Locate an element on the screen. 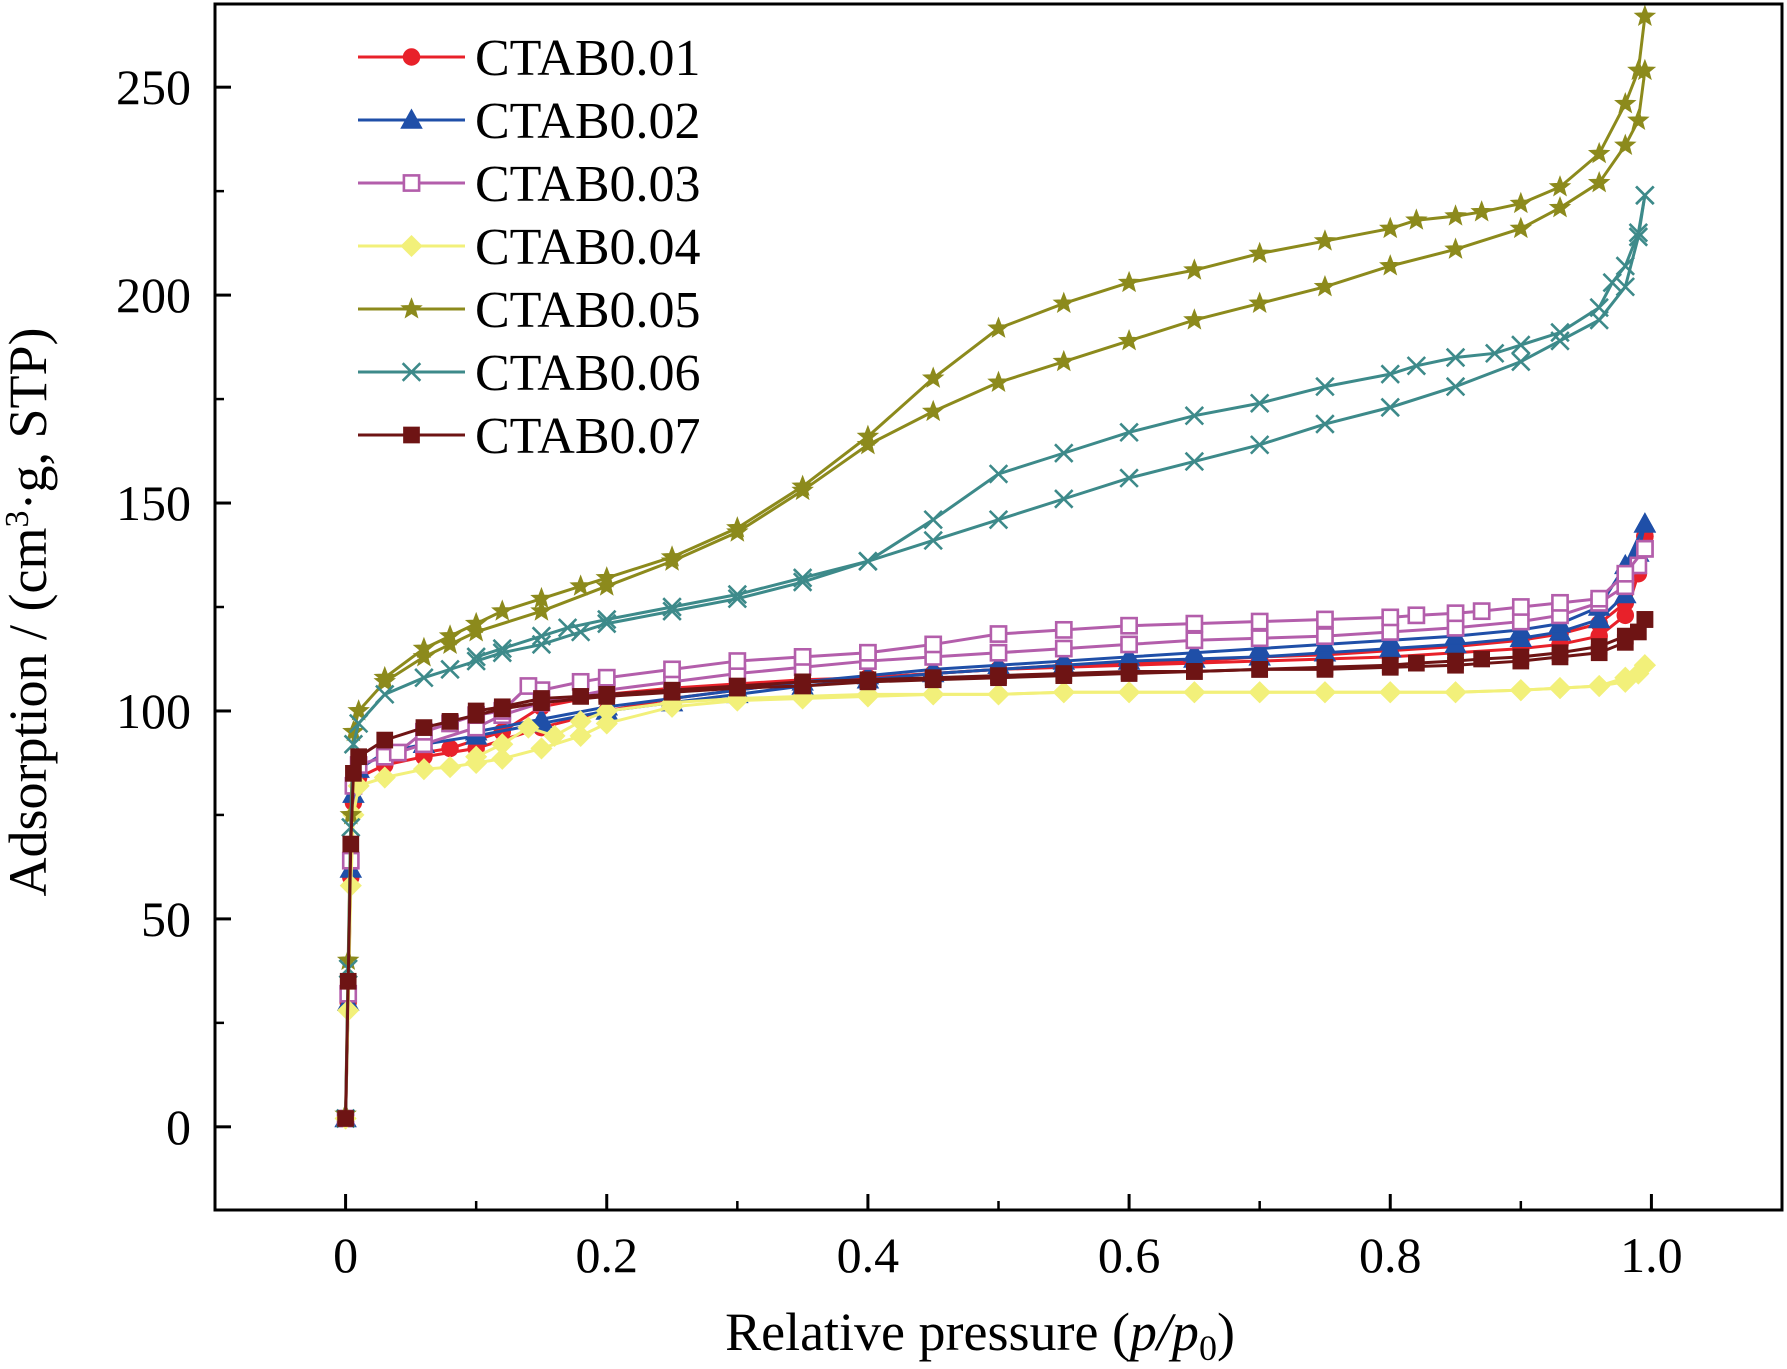 The height and width of the screenshot is (1369, 1787). marker-CTAB0.03-desorption-8 is located at coordinates (1390, 617).